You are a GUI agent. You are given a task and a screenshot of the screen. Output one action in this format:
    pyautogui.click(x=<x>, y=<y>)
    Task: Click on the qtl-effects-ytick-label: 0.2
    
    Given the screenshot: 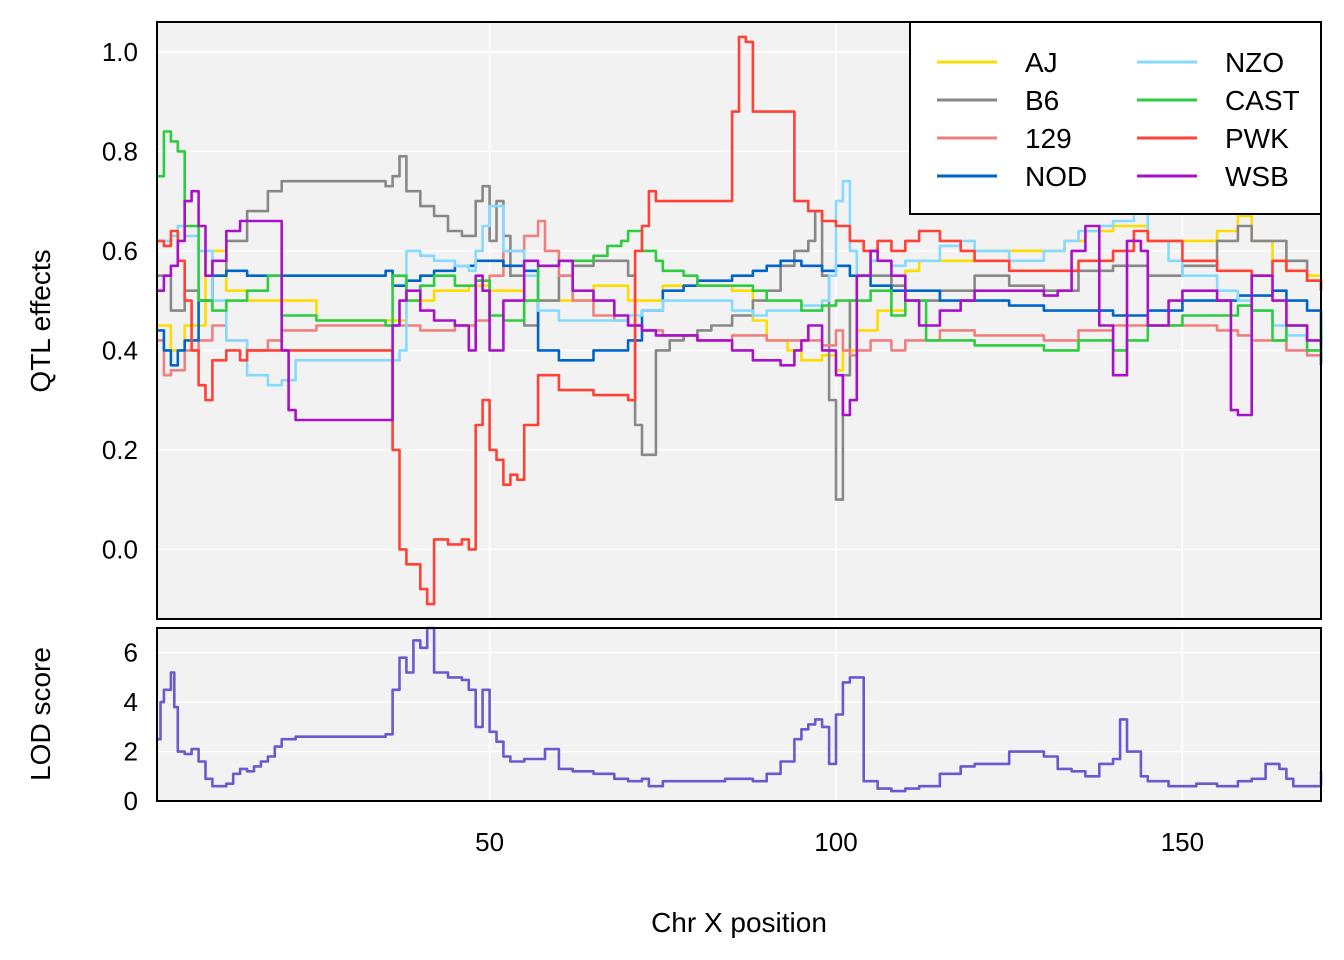 What is the action you would take?
    pyautogui.click(x=120, y=450)
    